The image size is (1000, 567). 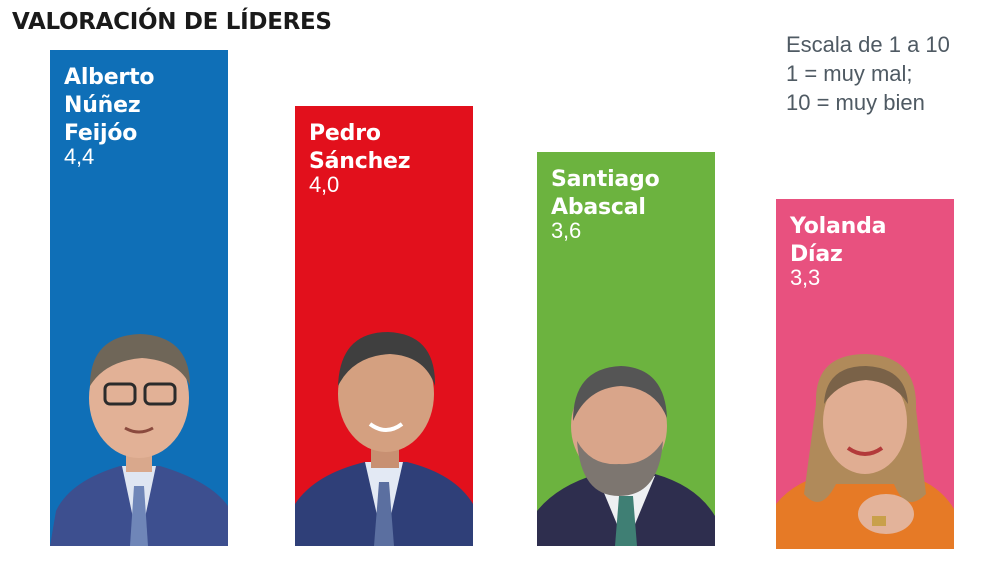 What do you see at coordinates (838, 226) in the screenshot?
I see `leader-name-line: Yolanda` at bounding box center [838, 226].